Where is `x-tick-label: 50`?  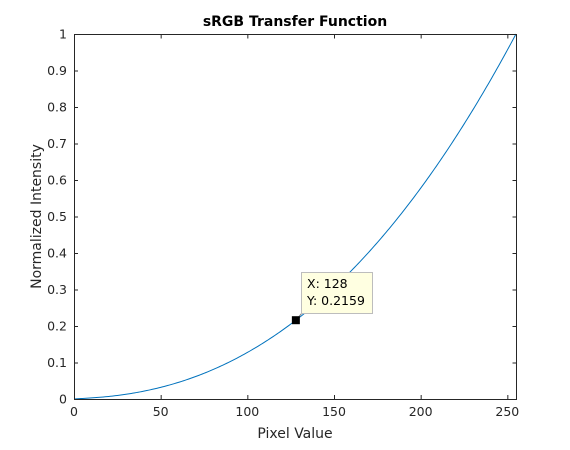 x-tick-label: 50 is located at coordinates (161, 411).